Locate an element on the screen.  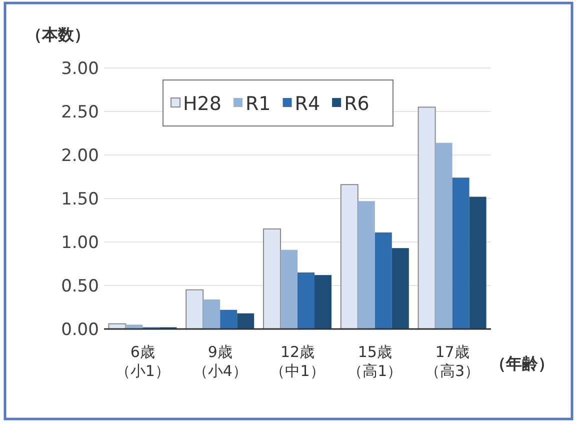
x-tick-label: 6歳（小1） is located at coordinates (142, 361).